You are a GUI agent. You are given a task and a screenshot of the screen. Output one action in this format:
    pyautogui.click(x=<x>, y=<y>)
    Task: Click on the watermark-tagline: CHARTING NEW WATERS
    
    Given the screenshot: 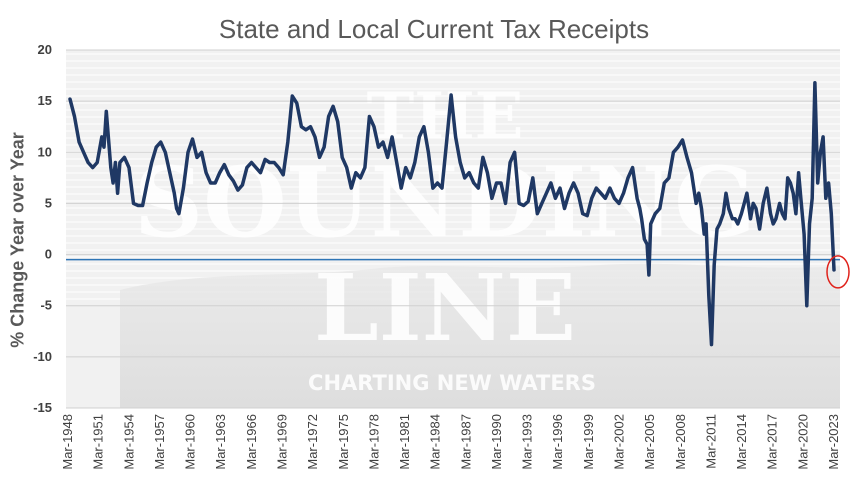 What is the action you would take?
    pyautogui.click(x=452, y=383)
    